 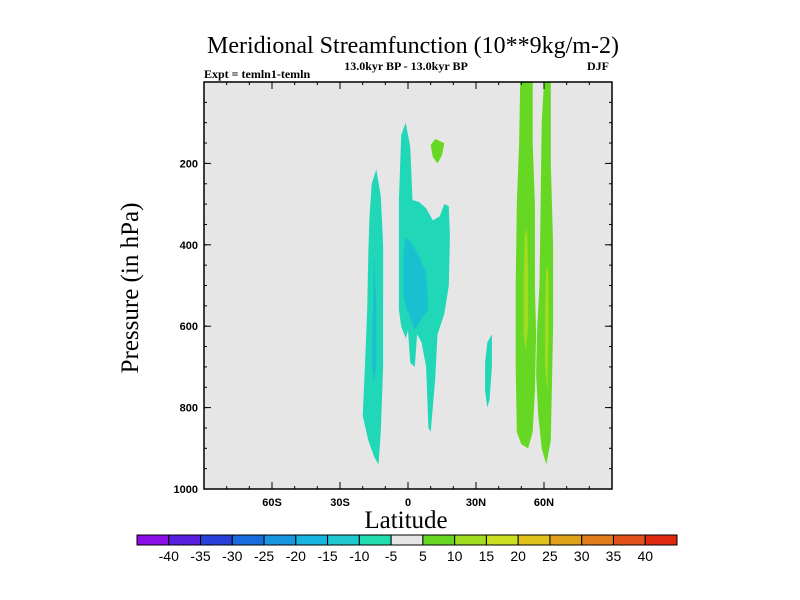 What do you see at coordinates (408, 503) in the screenshot?
I see `x-tick-label: 0` at bounding box center [408, 503].